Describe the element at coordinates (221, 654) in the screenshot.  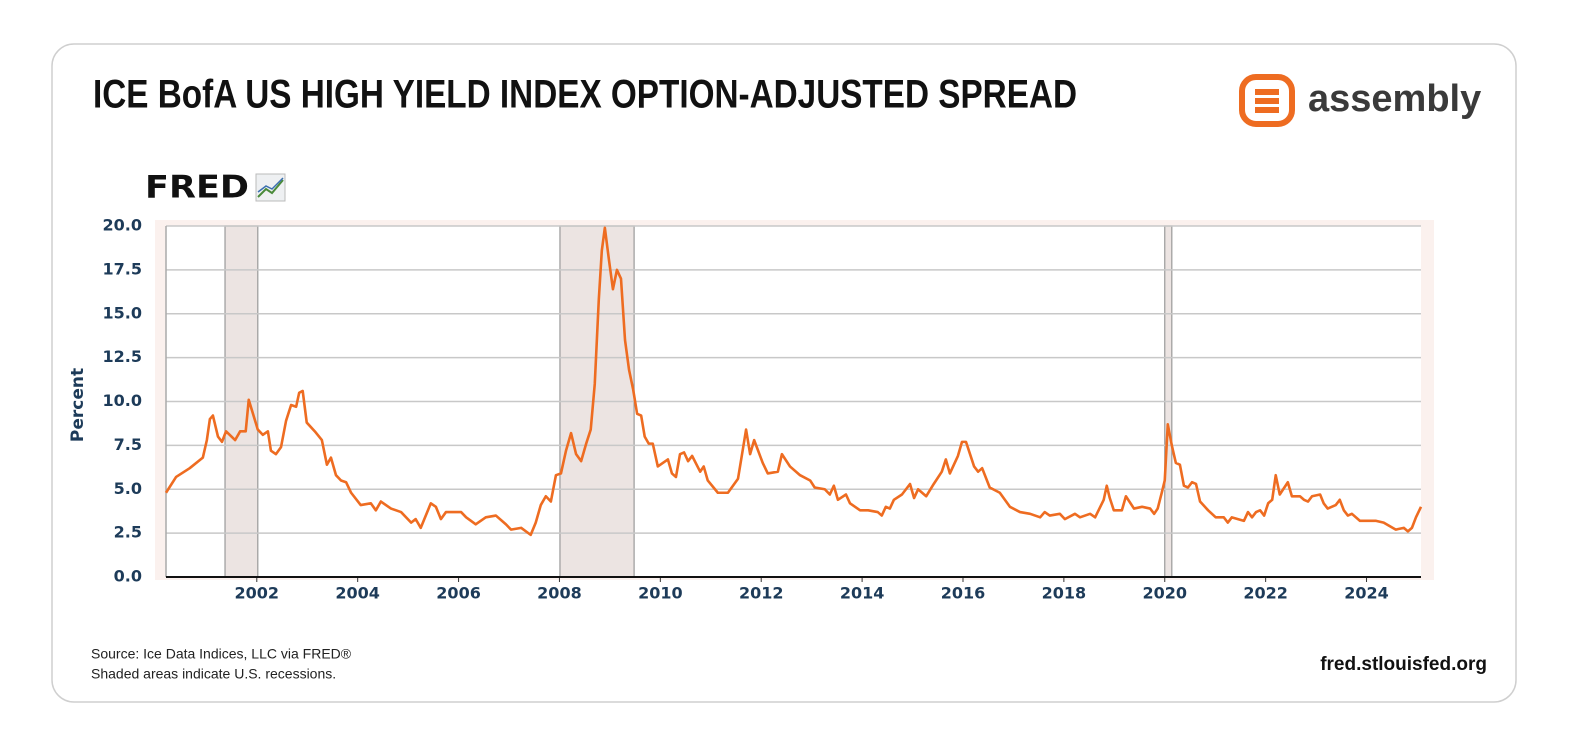
I see `source: Source: Ice Data Indices, LLC via FRED®` at that location.